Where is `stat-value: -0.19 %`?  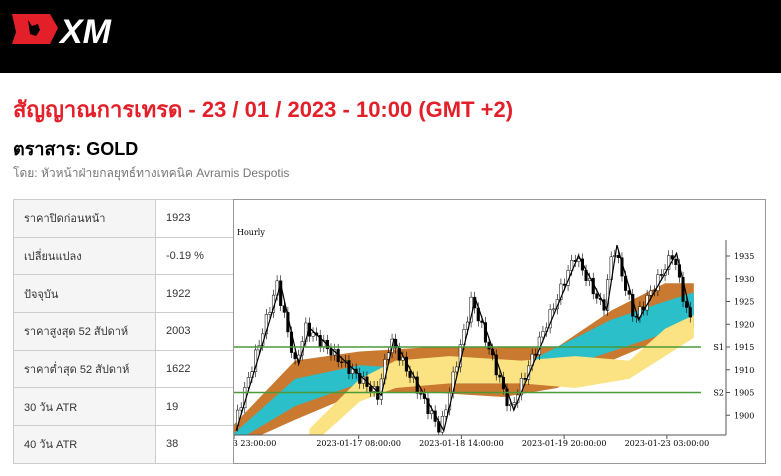 stat-value: -0.19 % is located at coordinates (194, 256).